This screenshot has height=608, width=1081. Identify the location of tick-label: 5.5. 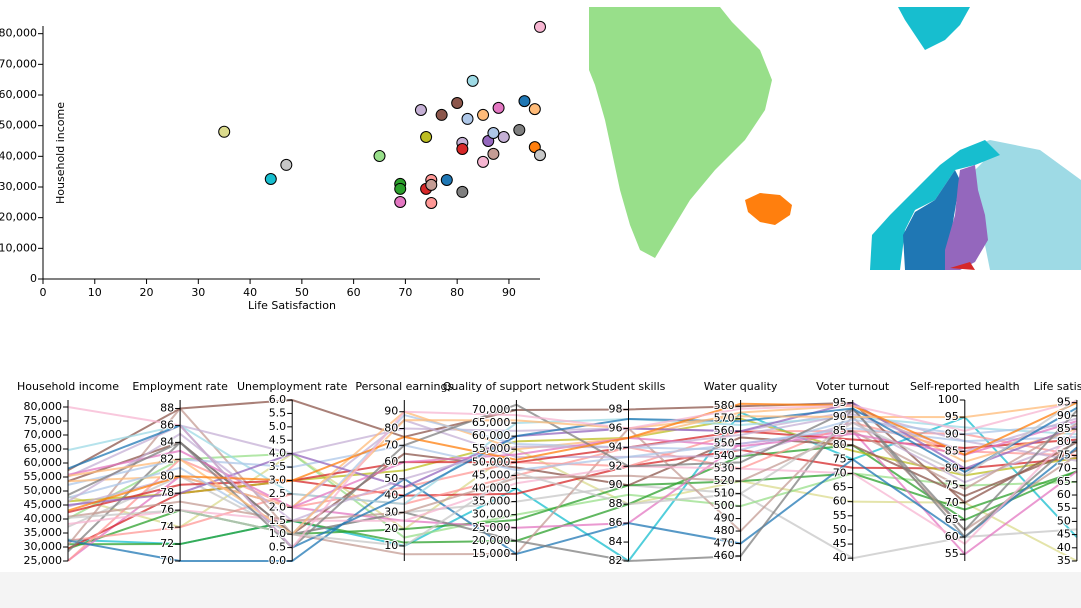
(278, 412).